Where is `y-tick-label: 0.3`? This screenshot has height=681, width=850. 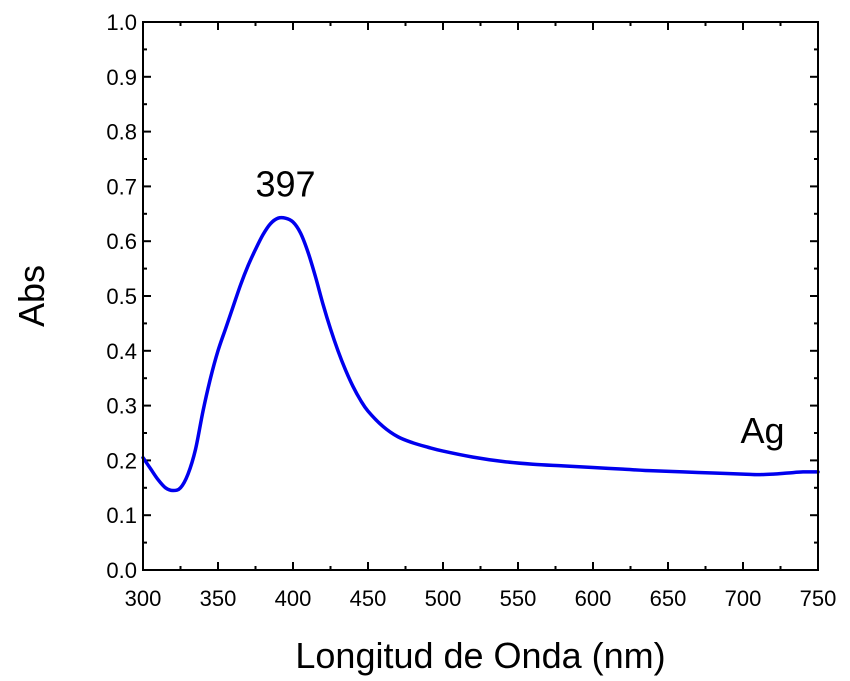 y-tick-label: 0.3 is located at coordinates (121, 406).